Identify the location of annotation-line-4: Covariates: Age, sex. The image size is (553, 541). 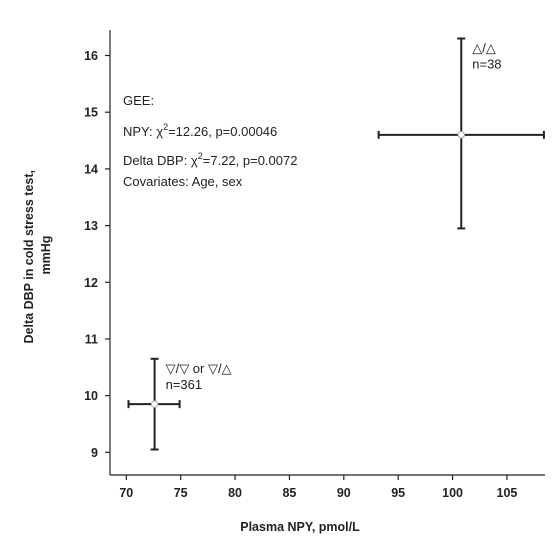
(183, 181).